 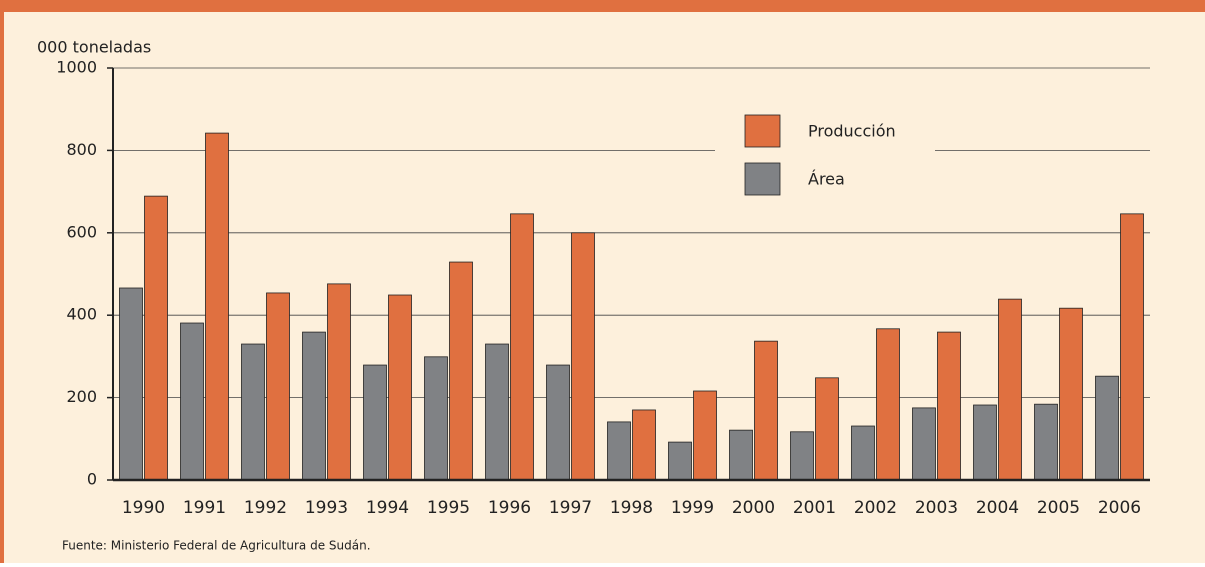 I want to click on x-tick-label: 1992, so click(x=265, y=508).